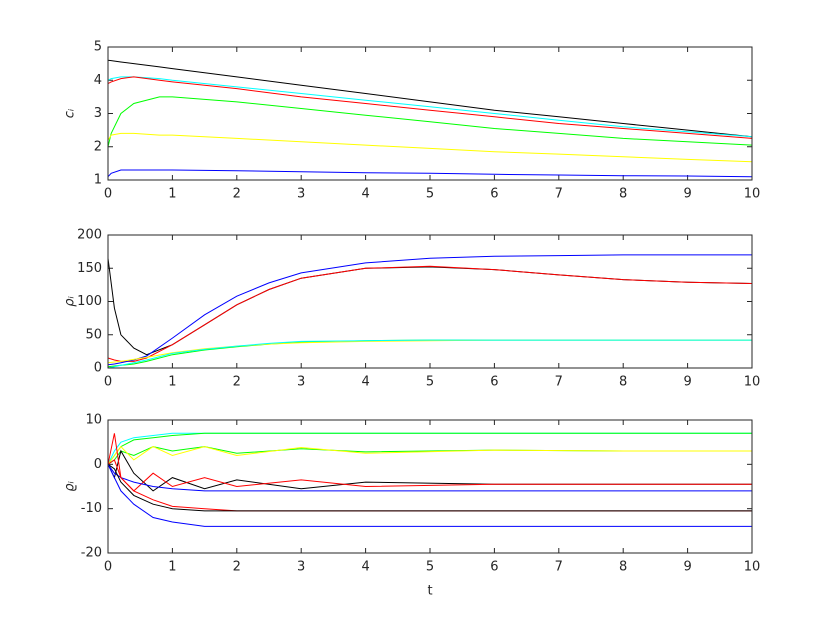 This screenshot has height=623, width=830. I want to click on y-axis-label: cᵢ, so click(70, 113).